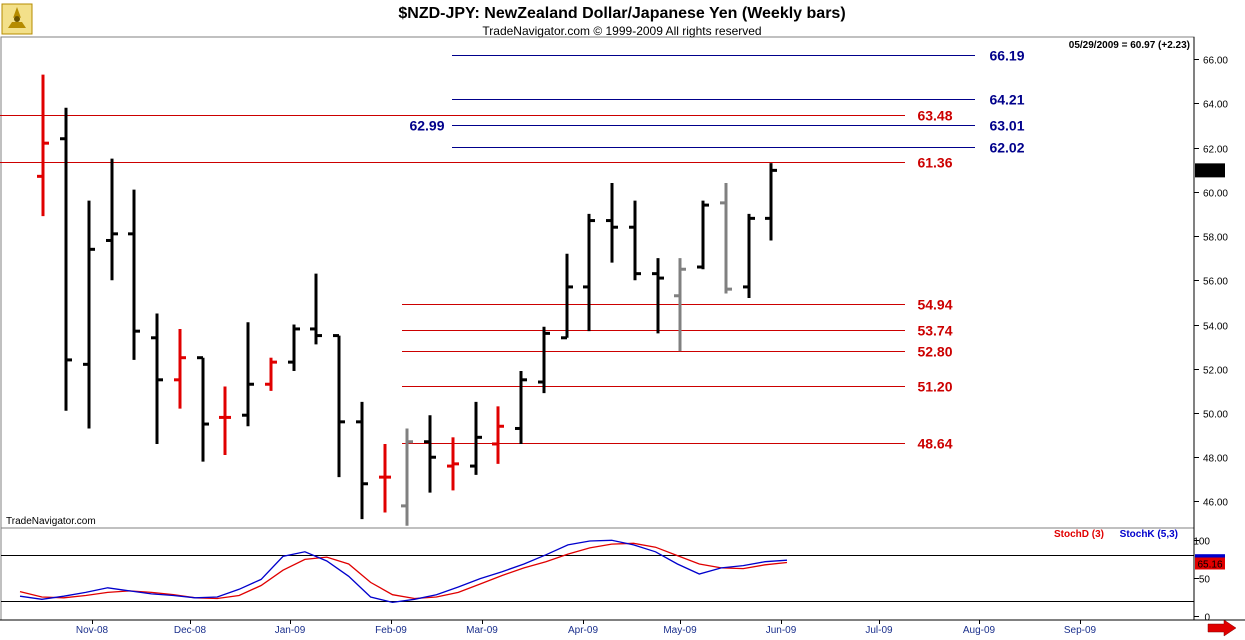 This screenshot has width=1245, height=640. What do you see at coordinates (1215, 459) in the screenshot?
I see `y-tick-label: 48.00` at bounding box center [1215, 459].